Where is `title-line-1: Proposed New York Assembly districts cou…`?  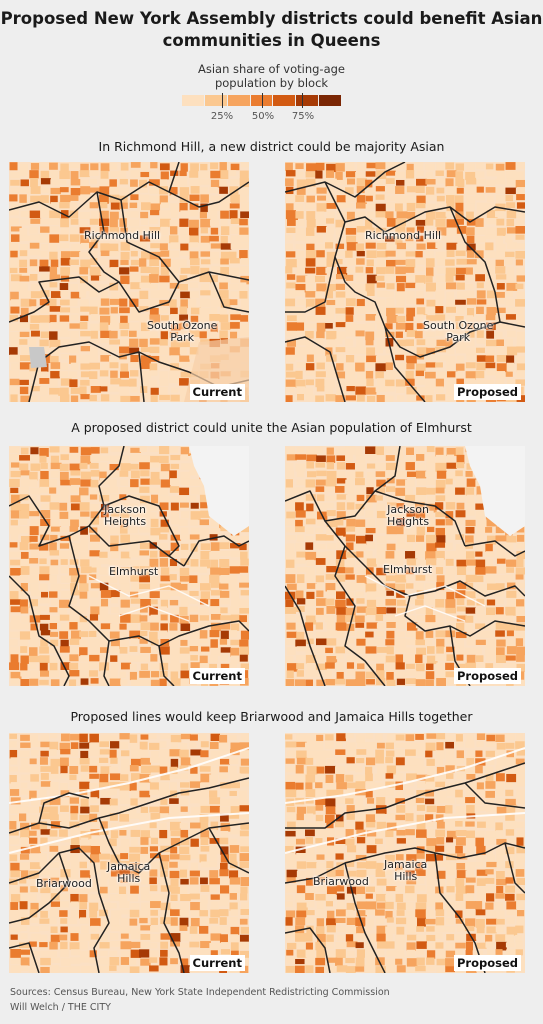 title-line-1: Proposed New York Assembly districts cou… is located at coordinates (271, 18).